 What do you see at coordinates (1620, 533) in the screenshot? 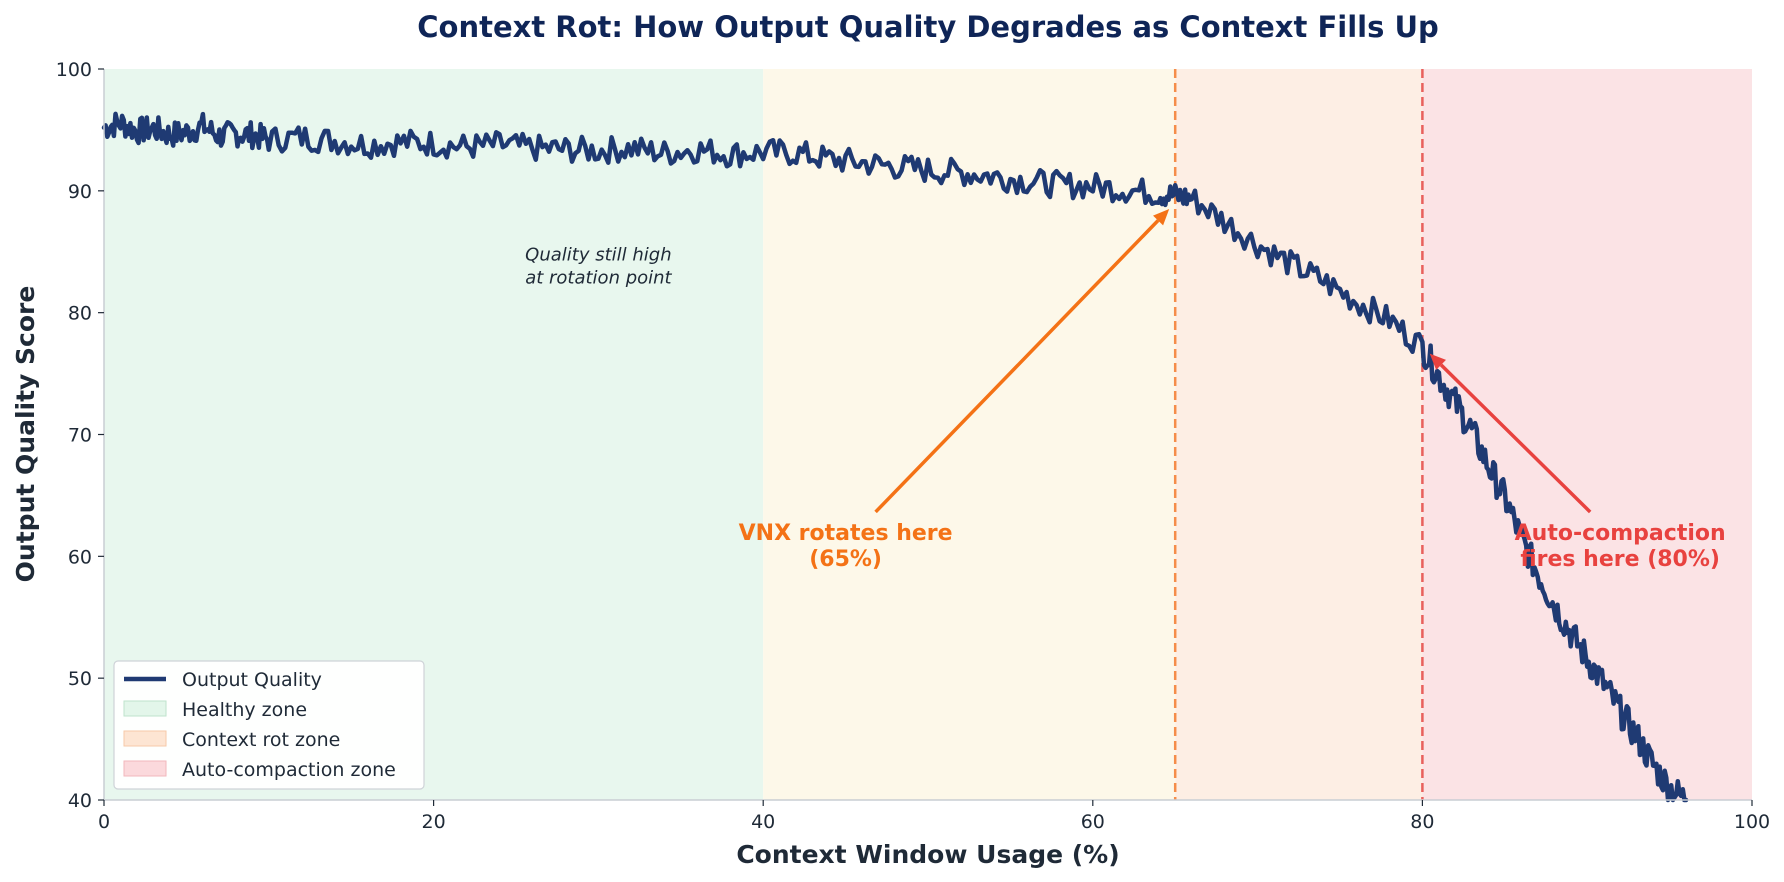
I see `auto-annotation-line-1: Auto-compaction` at bounding box center [1620, 533].